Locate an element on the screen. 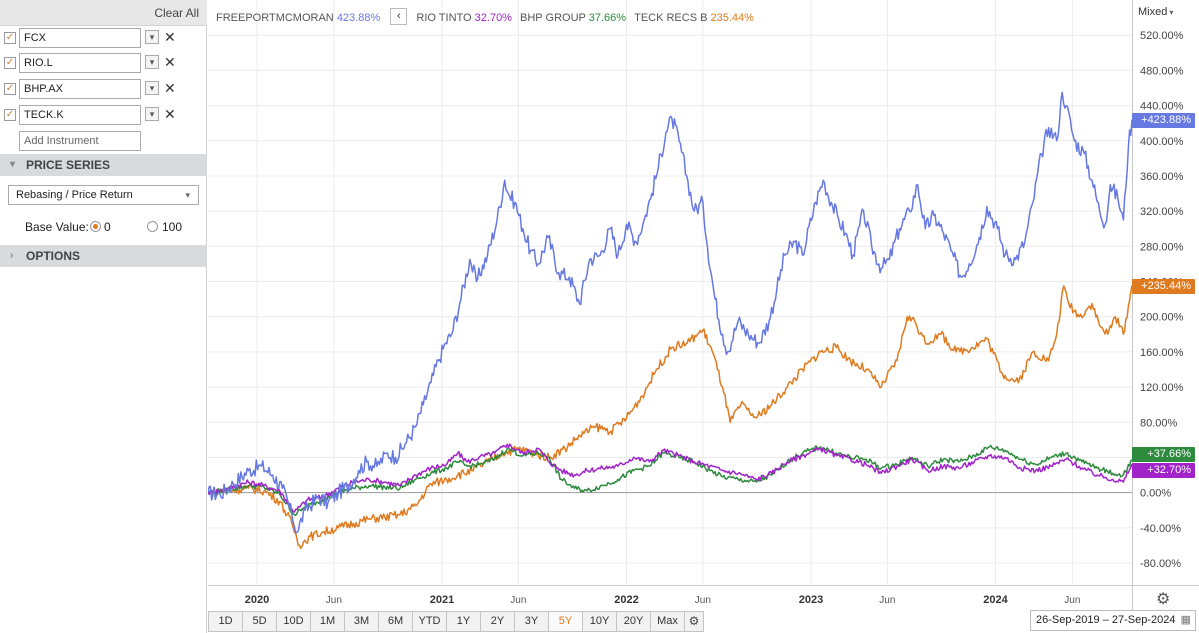 The height and width of the screenshot is (633, 1199). instrument-row: ✓ FCX ▾ ✕ is located at coordinates (103, 39).